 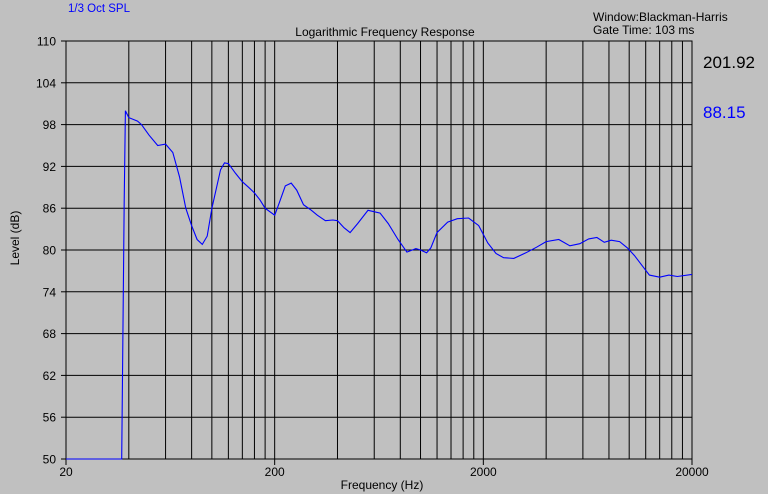 I want to click on chart-title: Logarithmic Frequency Response, so click(x=385, y=32).